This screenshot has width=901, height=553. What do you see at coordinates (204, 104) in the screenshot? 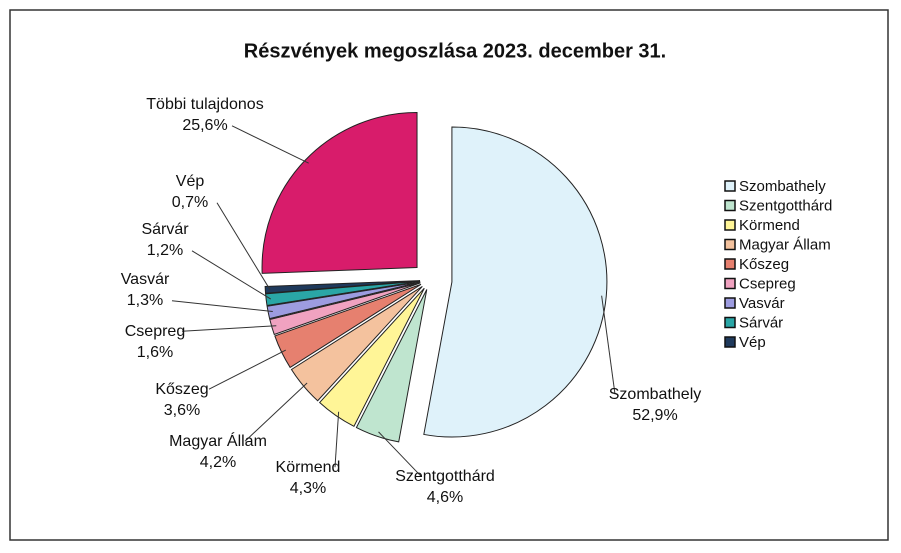
I see `slice-label: Többi tulajdonos` at bounding box center [204, 104].